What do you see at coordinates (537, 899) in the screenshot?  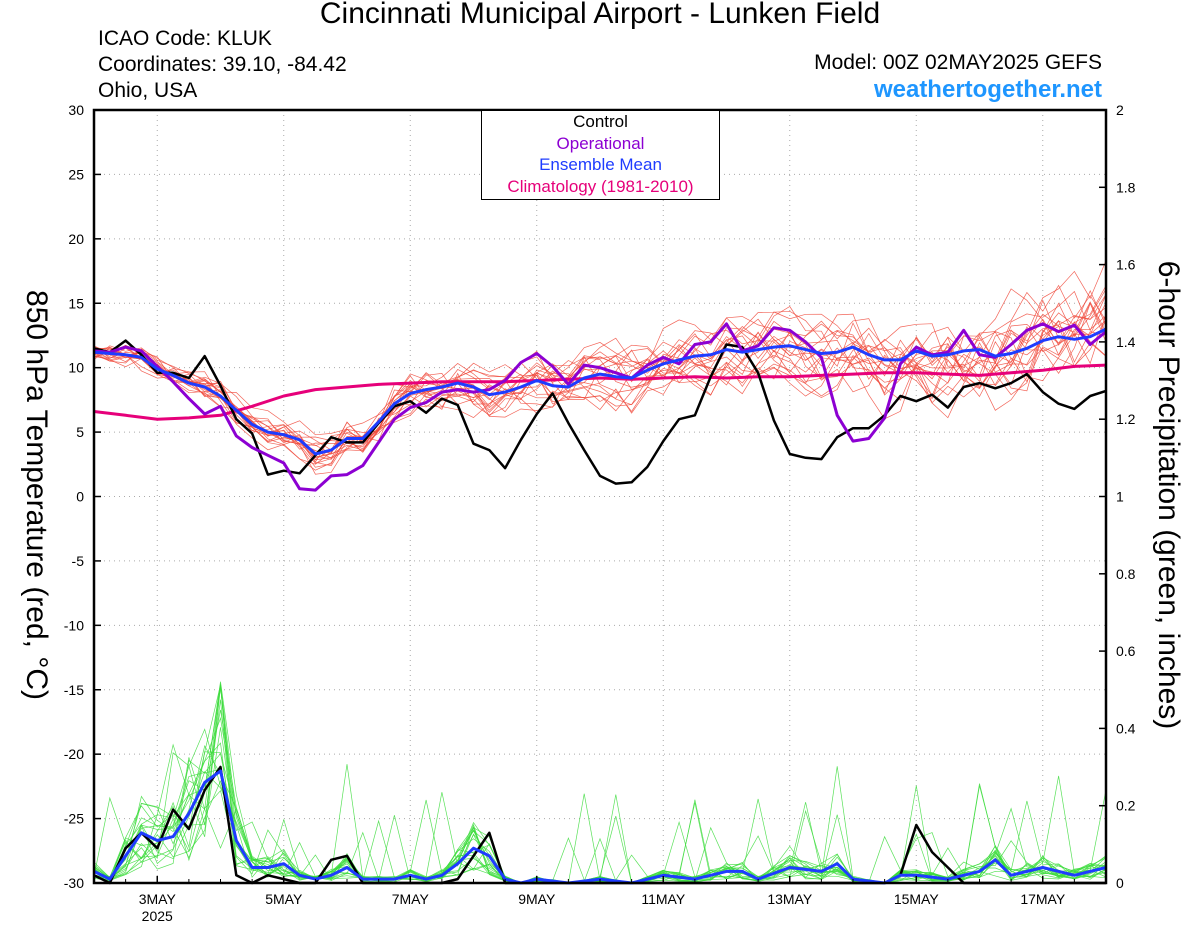 I see `tick-label-x: 9MAY` at bounding box center [537, 899].